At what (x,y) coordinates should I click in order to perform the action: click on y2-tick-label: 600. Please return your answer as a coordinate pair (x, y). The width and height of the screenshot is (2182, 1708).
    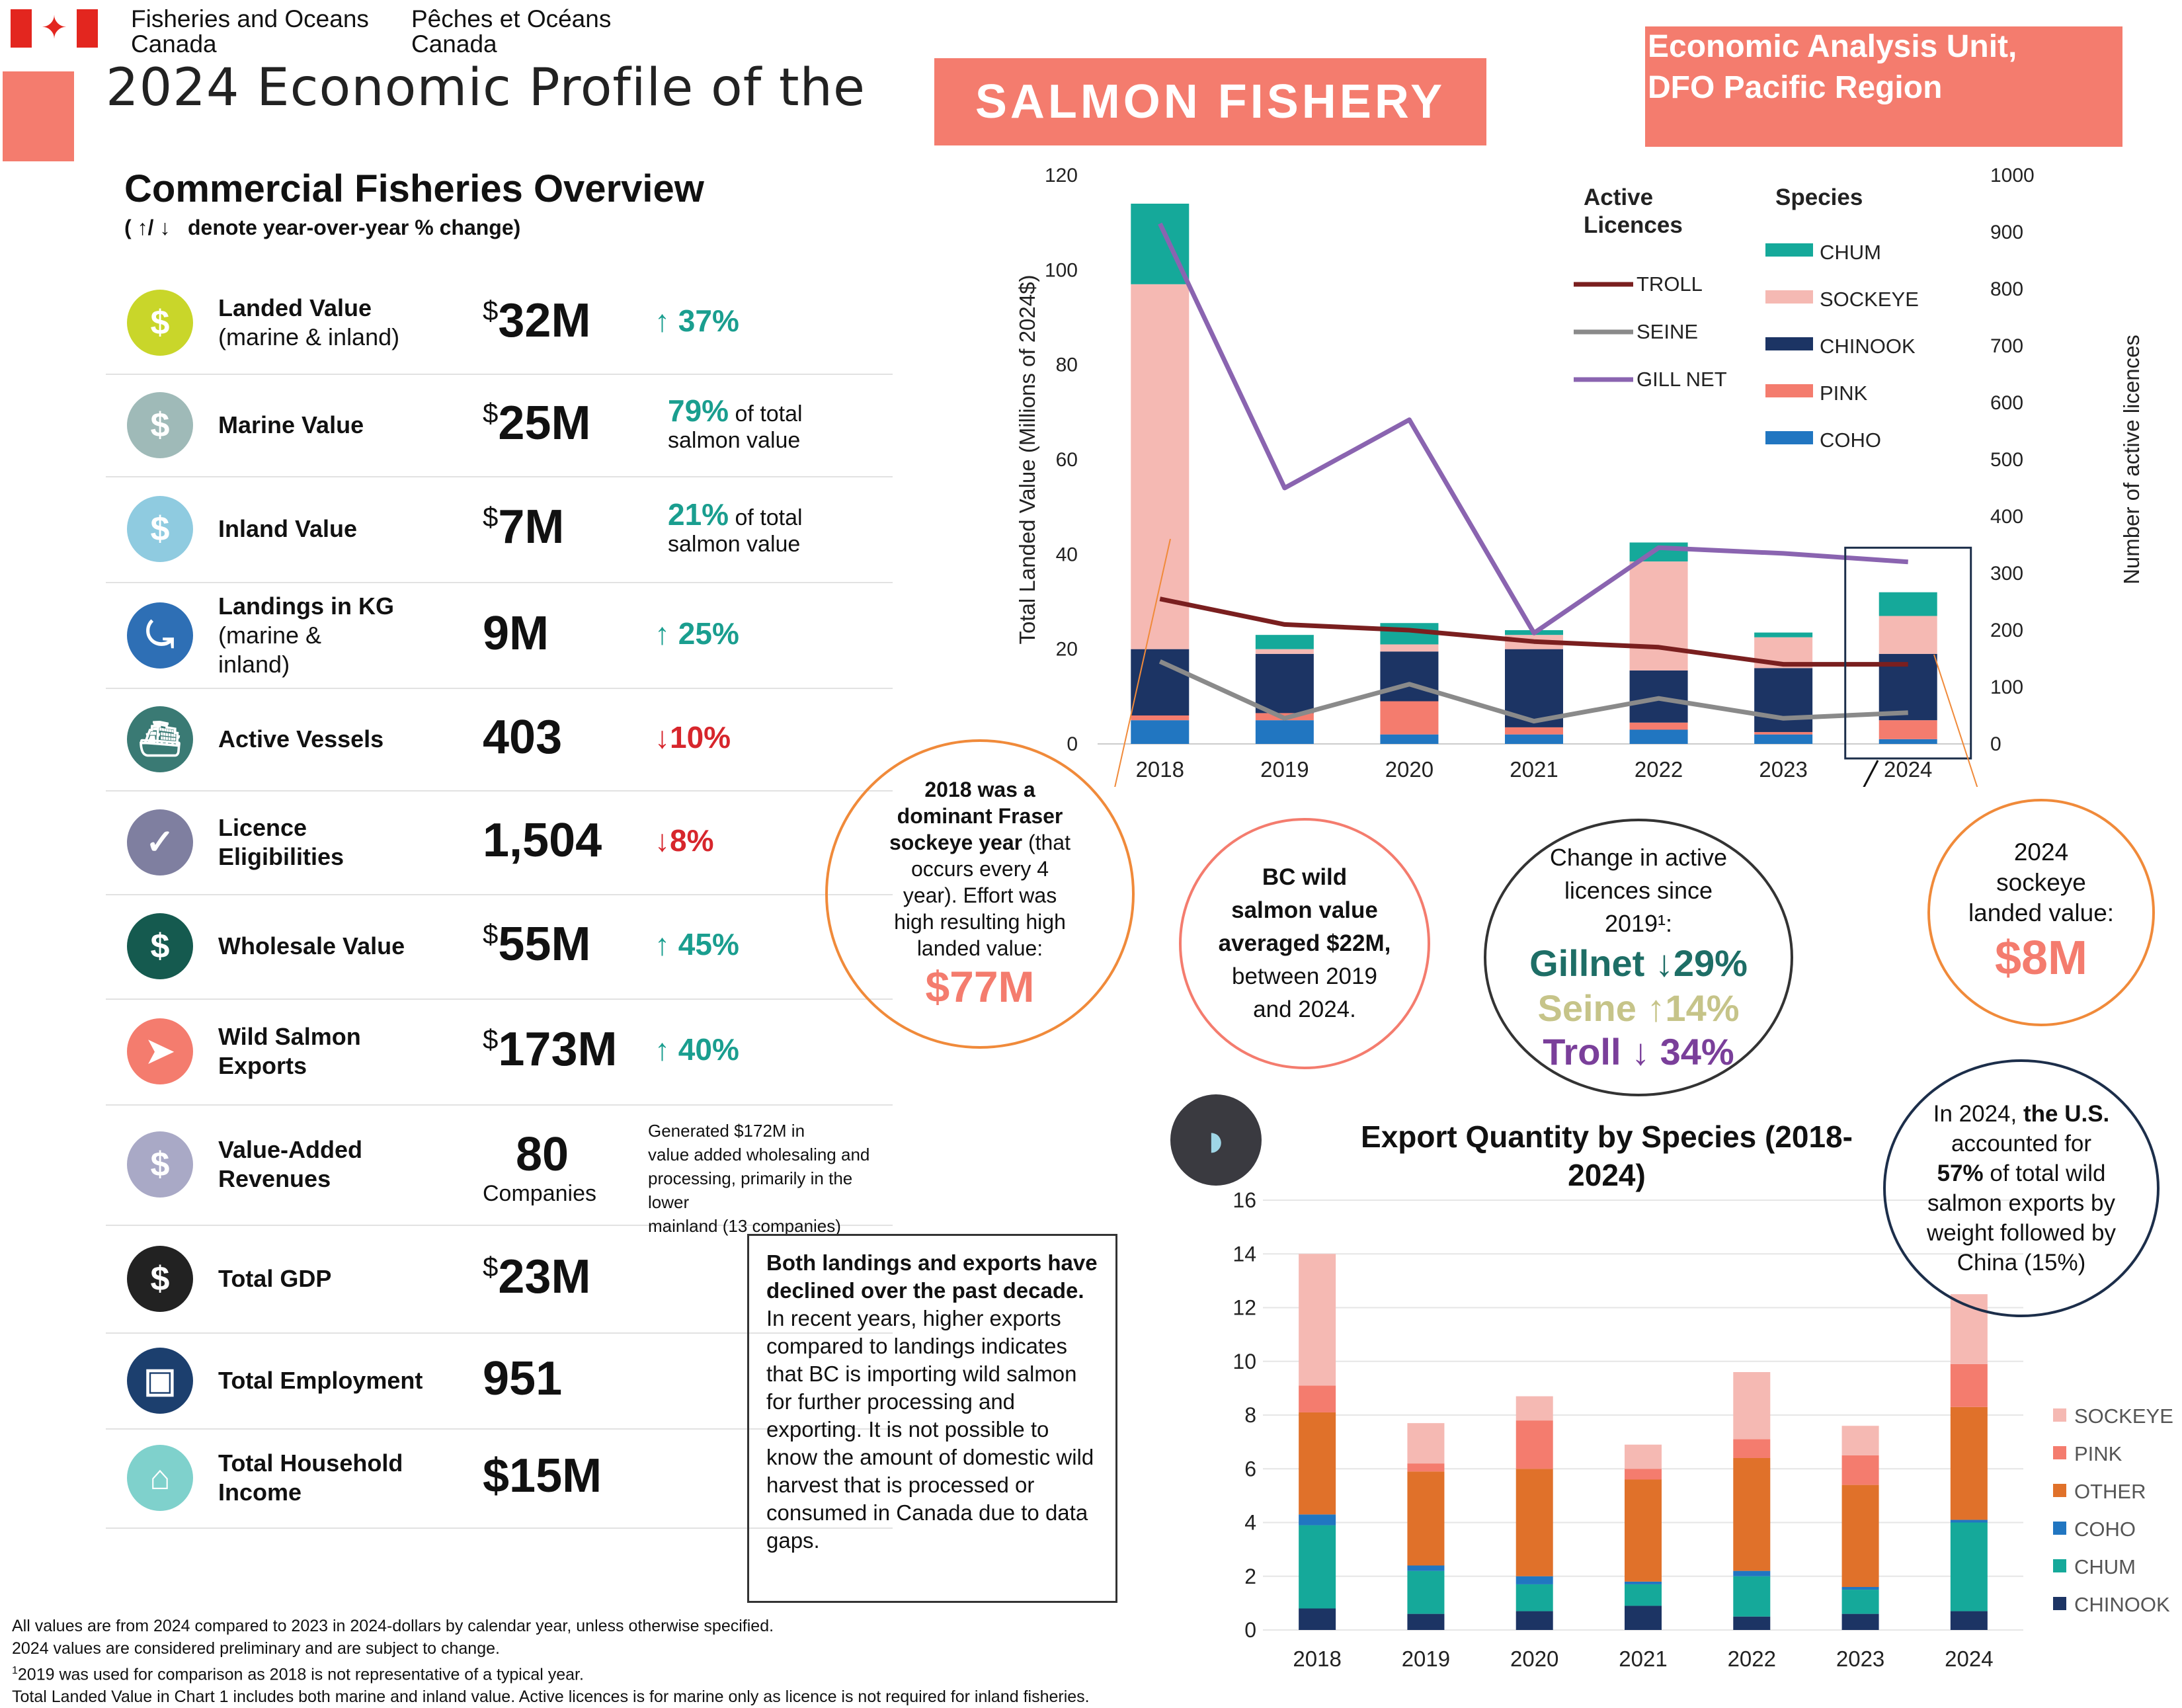
    Looking at the image, I should click on (2006, 403).